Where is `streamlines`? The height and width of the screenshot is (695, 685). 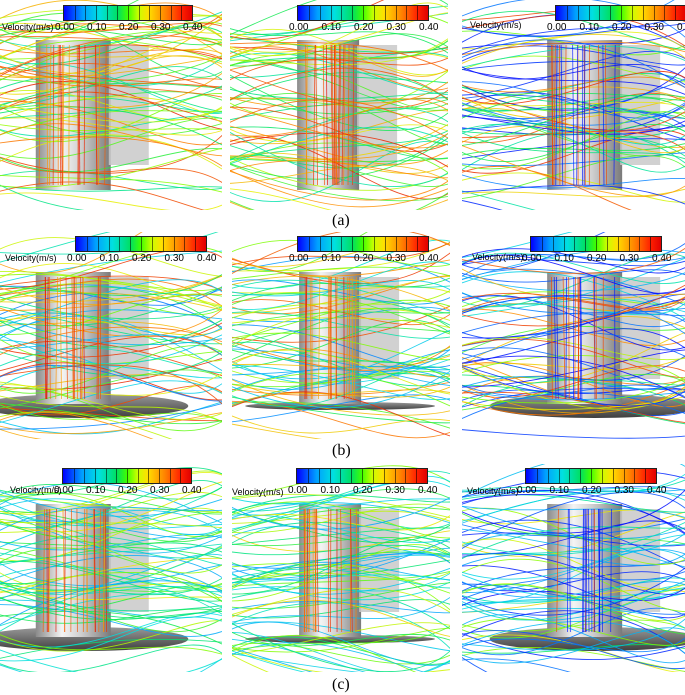
streamlines is located at coordinates (341, 568).